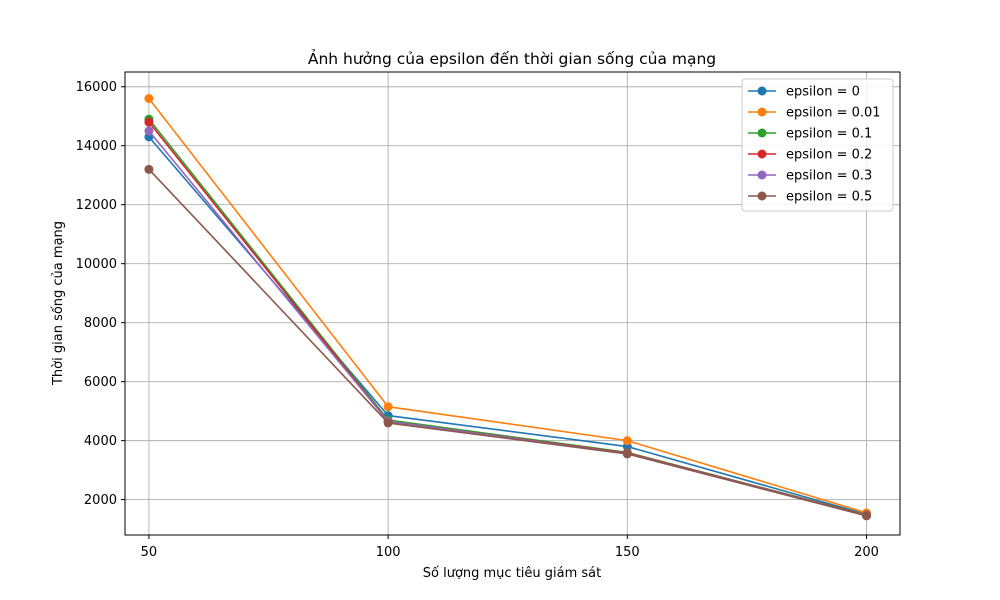 This screenshot has height=600, width=1000. Describe the element at coordinates (100, 441) in the screenshot. I see `y-tick-label: 4000` at that location.